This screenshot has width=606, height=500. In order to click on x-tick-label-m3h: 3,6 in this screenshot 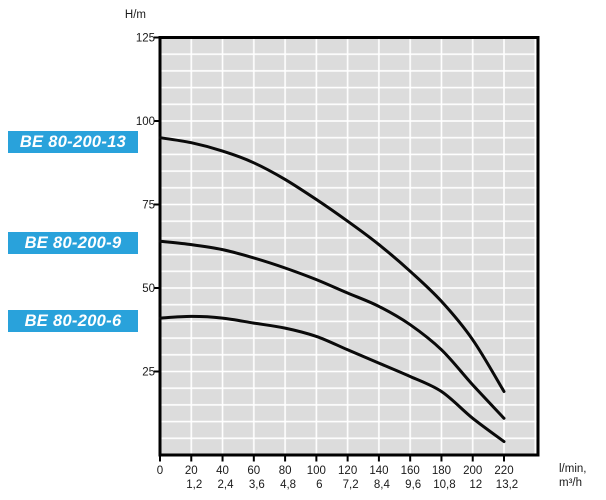, I will do `click(257, 485)`.